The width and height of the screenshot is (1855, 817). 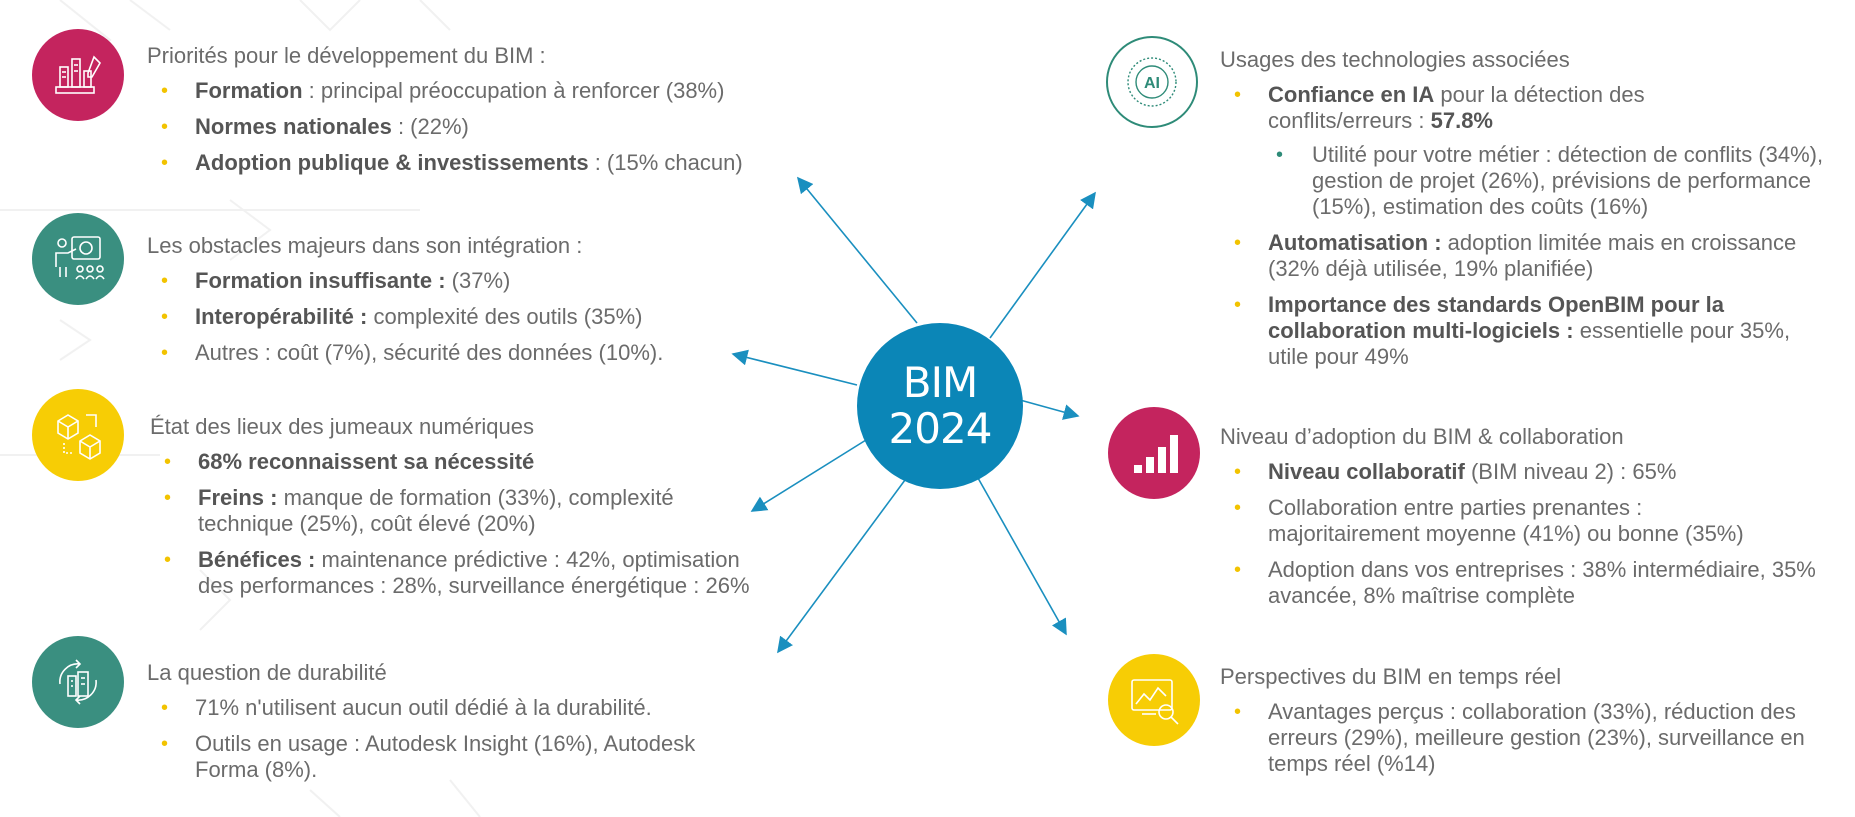 I want to click on arrow-adoption, so click(x=1049, y=409).